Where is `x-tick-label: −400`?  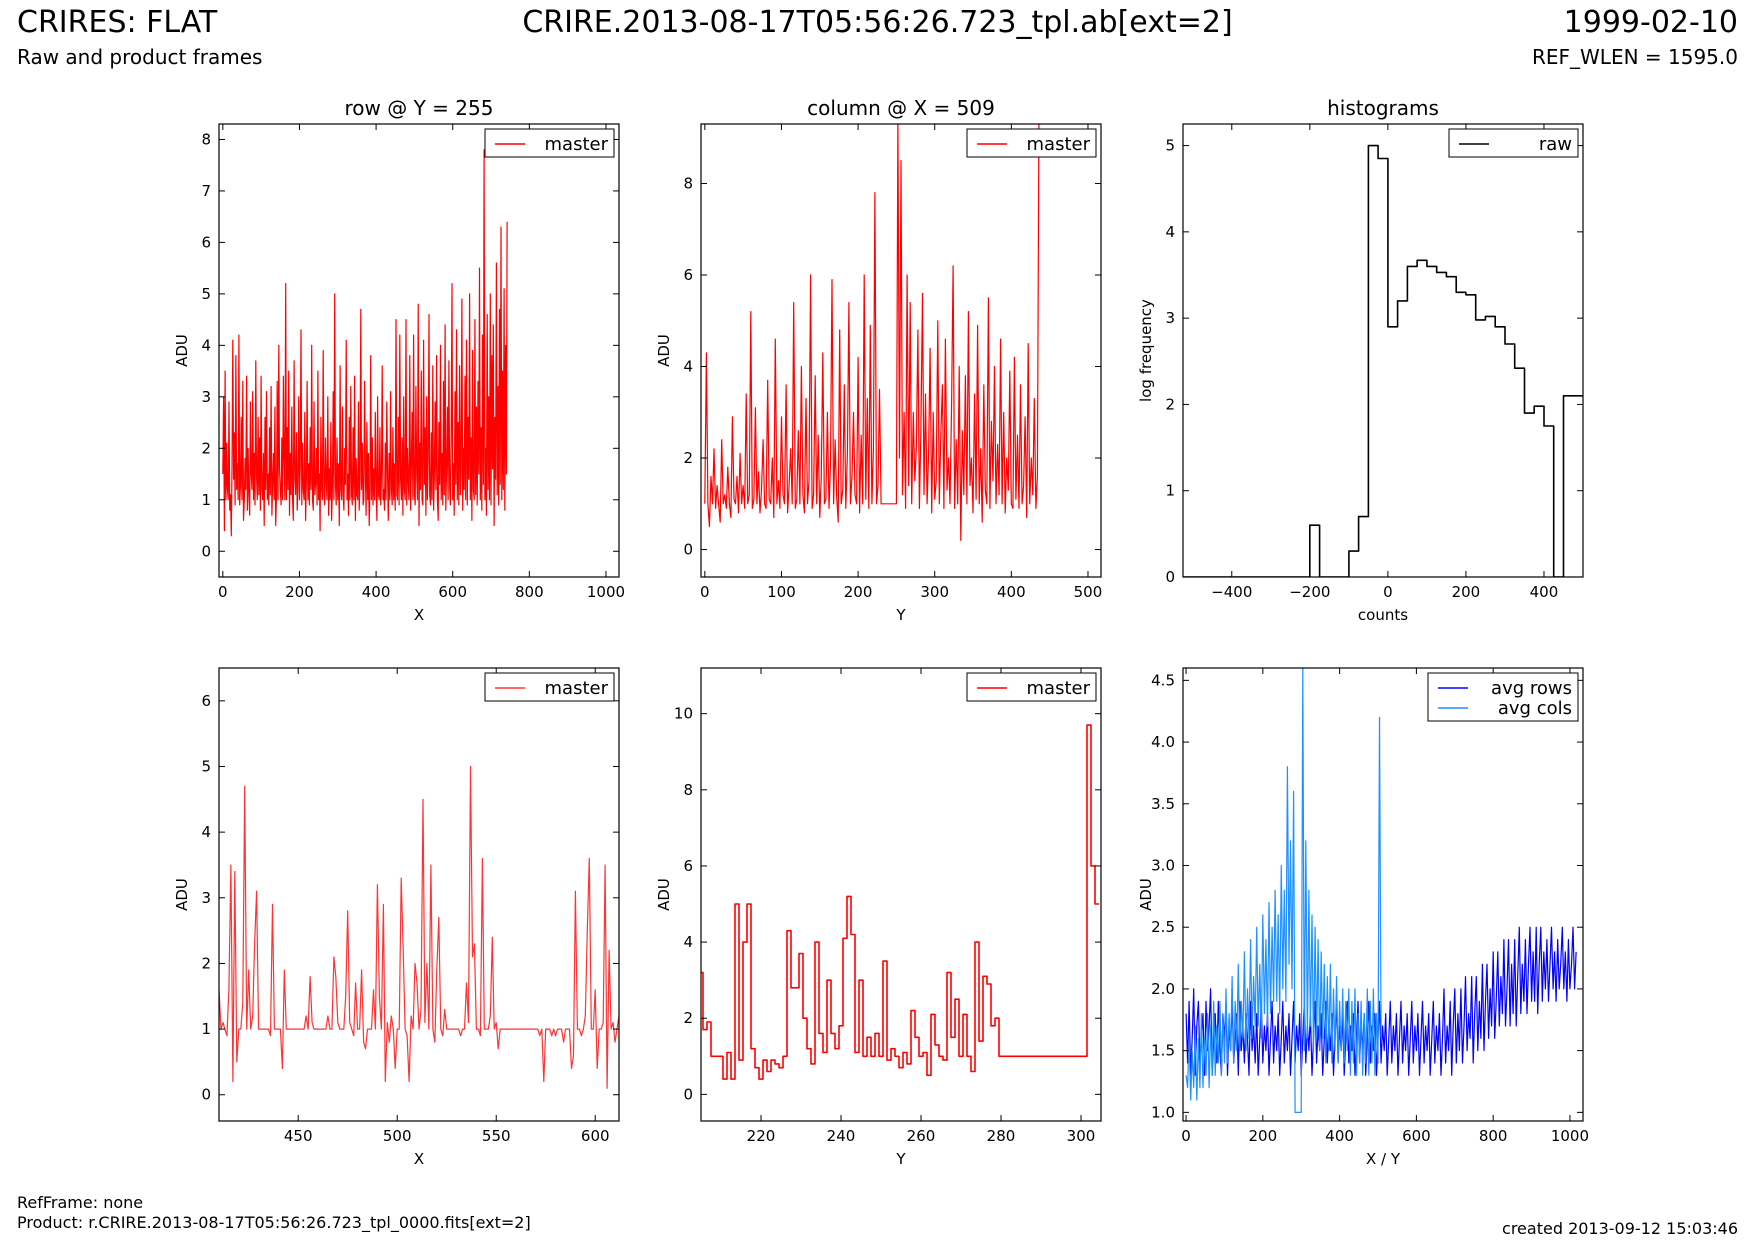 x-tick-label: −400 is located at coordinates (1231, 592).